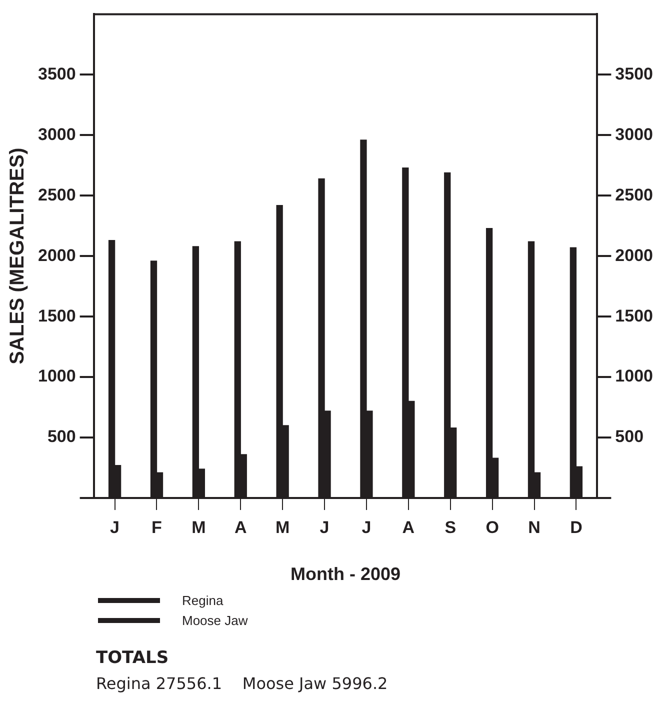  Describe the element at coordinates (629, 436) in the screenshot. I see `y2-tick-label: 500` at that location.